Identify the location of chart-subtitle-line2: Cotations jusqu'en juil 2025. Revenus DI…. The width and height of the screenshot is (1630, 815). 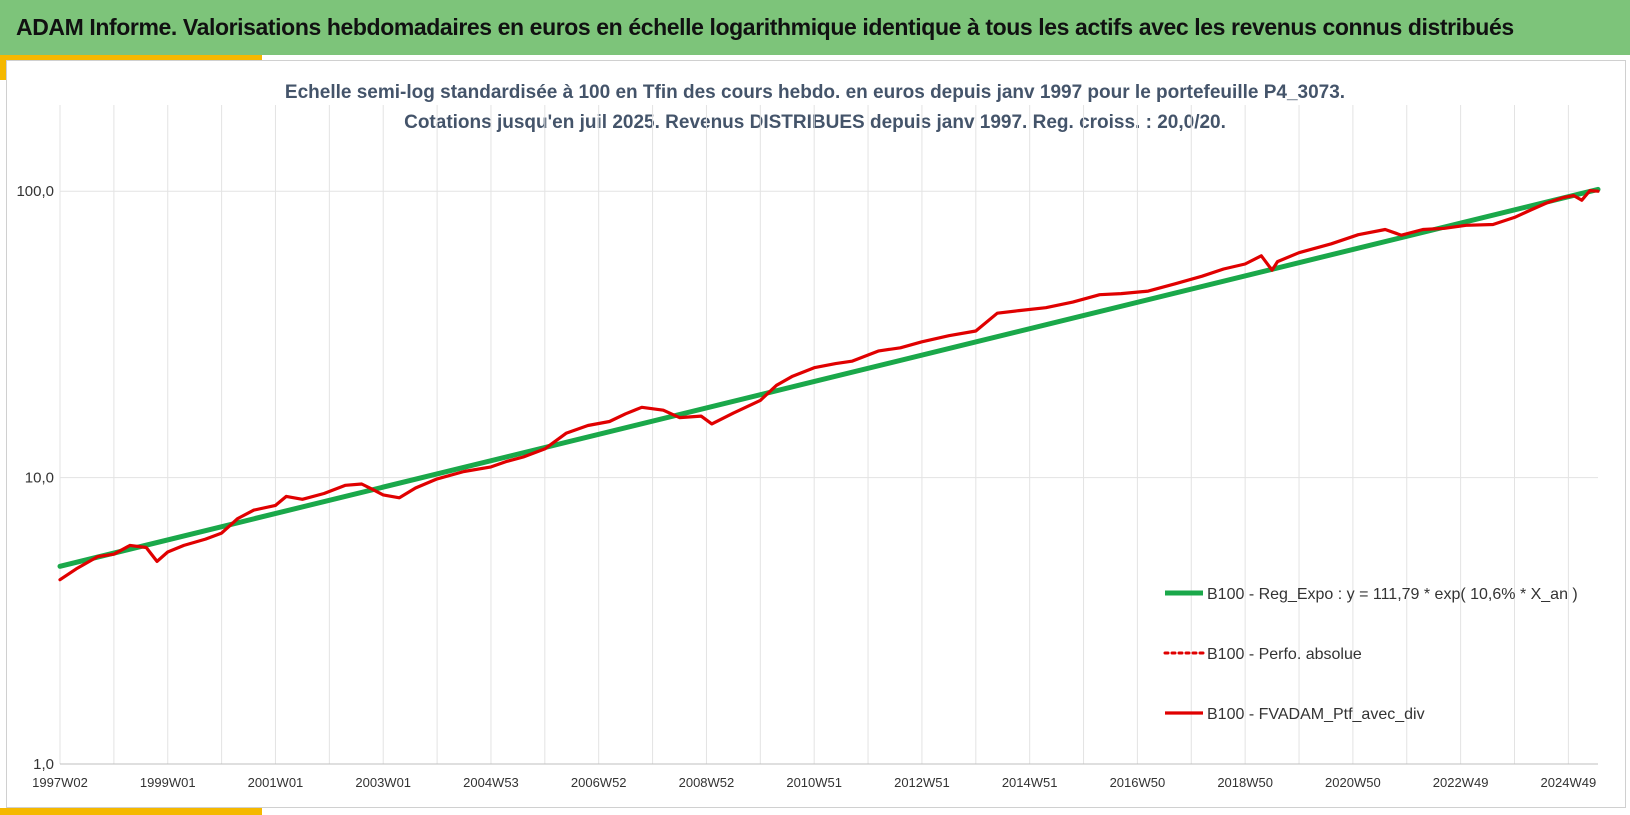
(815, 122).